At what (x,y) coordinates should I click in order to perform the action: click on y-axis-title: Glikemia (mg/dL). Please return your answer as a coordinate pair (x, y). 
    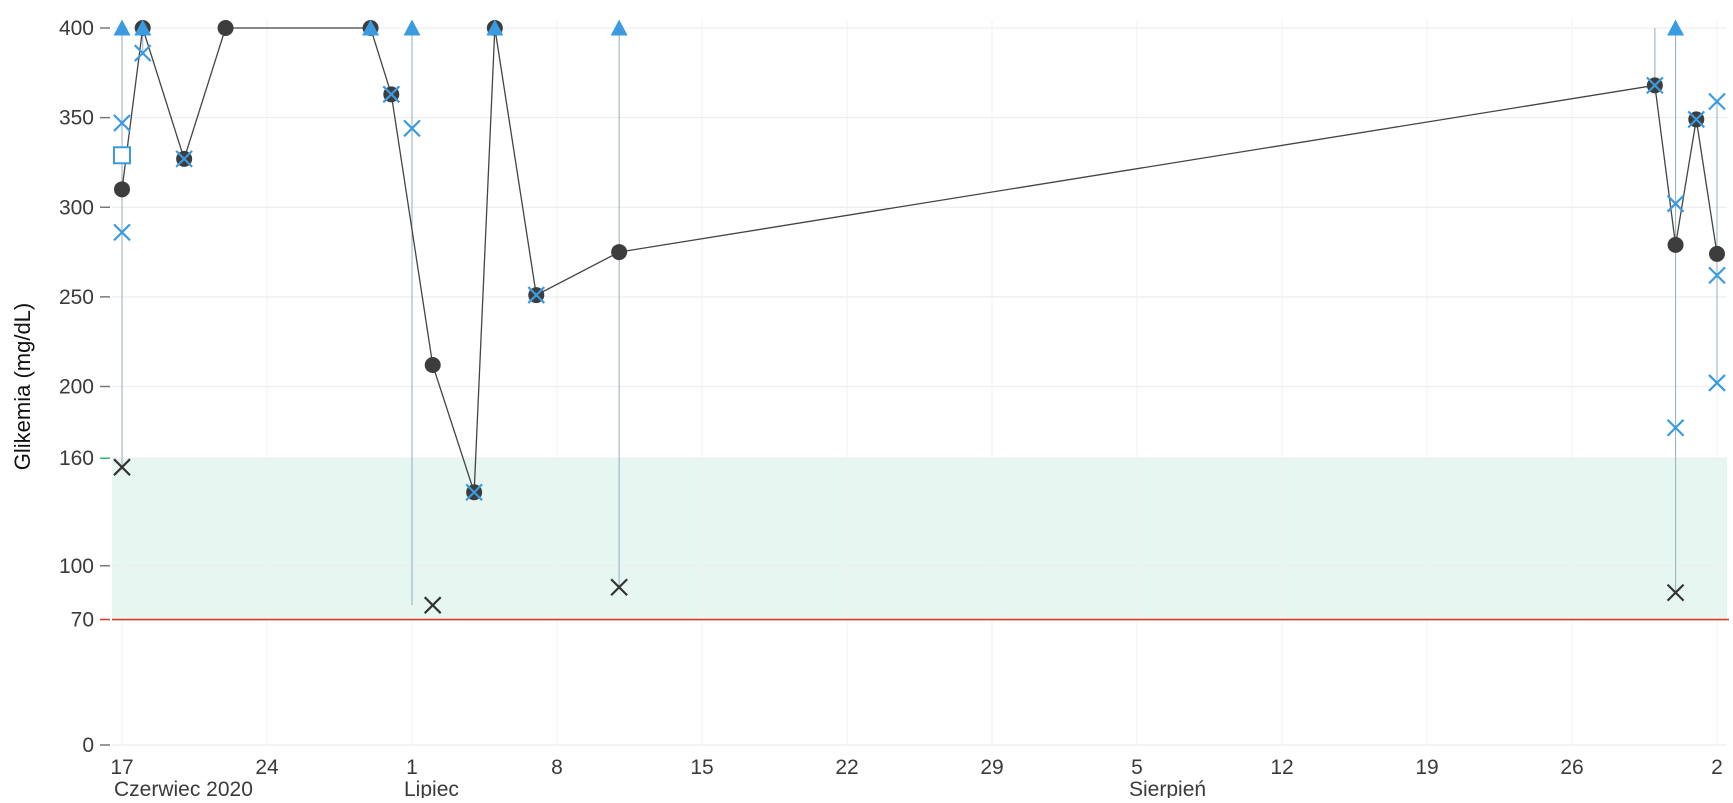
    Looking at the image, I should click on (22, 386).